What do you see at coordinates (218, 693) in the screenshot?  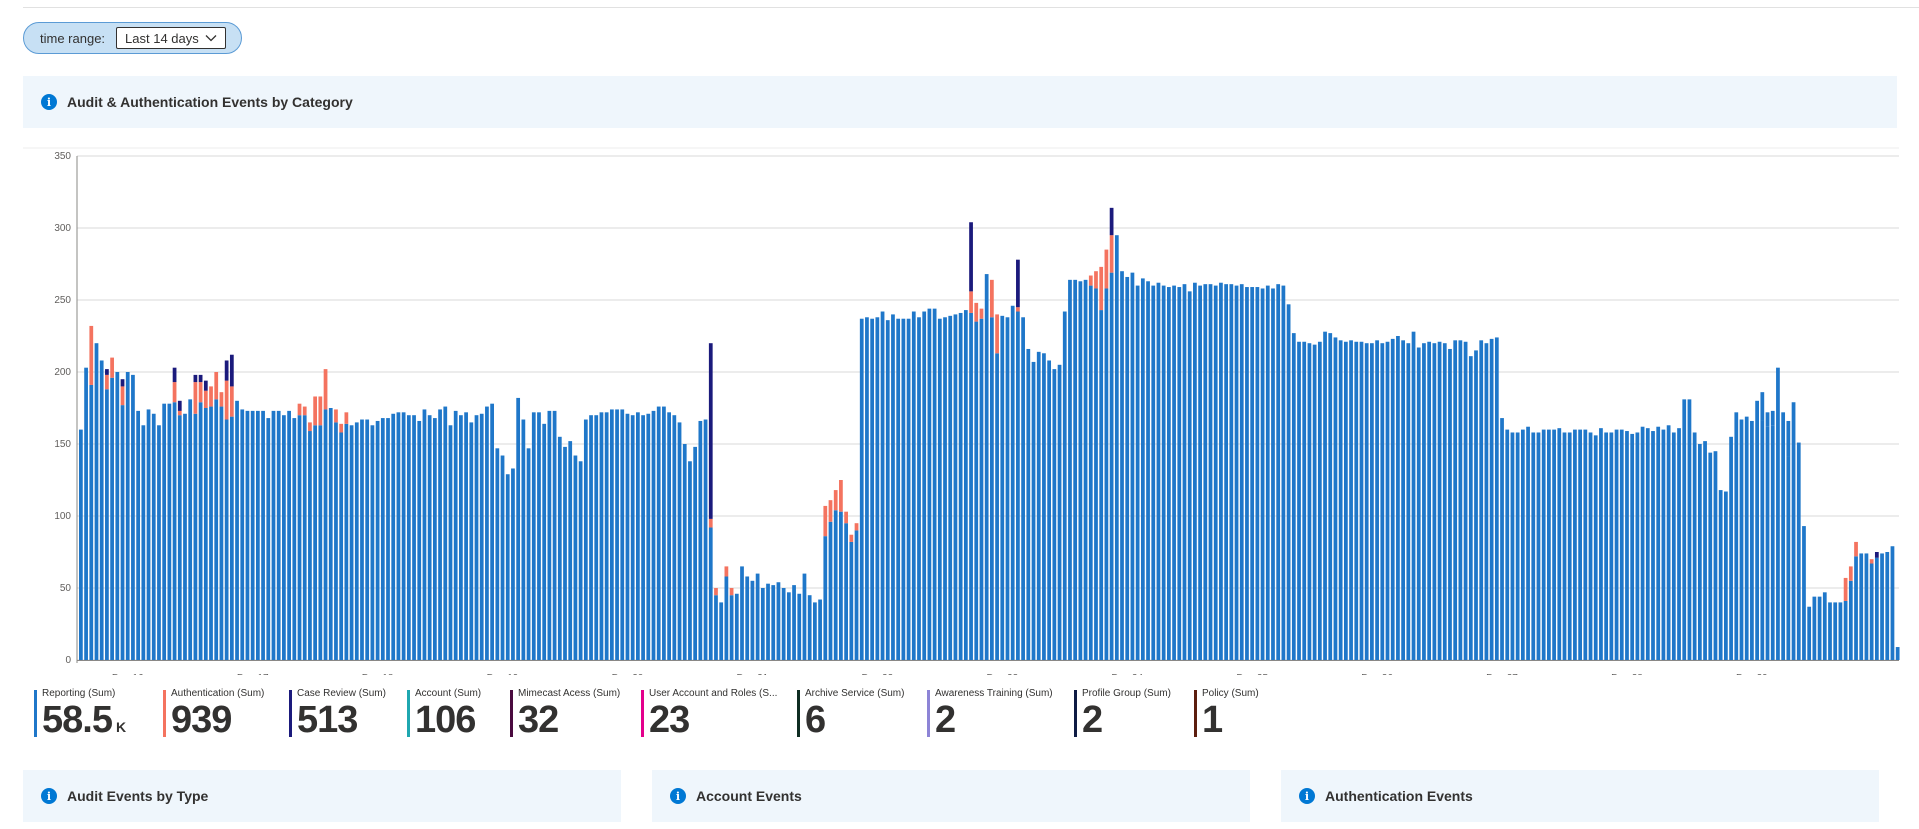 I see `legend-name: Authentication (Sum)` at bounding box center [218, 693].